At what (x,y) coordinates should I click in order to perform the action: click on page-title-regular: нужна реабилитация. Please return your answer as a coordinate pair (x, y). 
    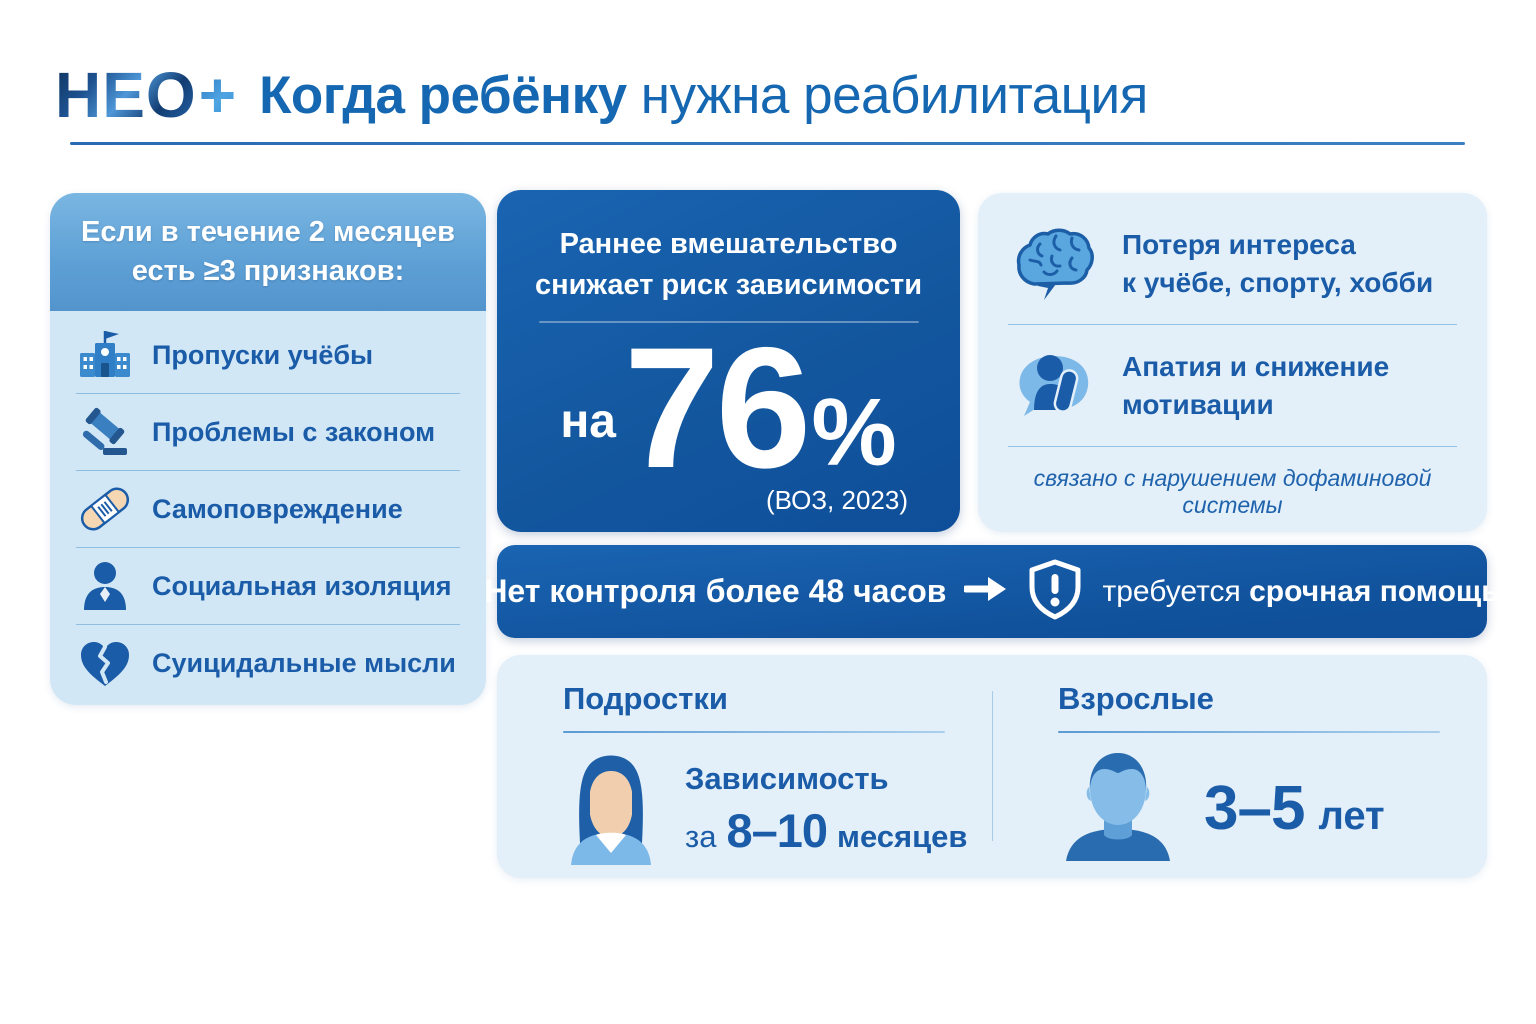
    Looking at the image, I should click on (887, 95).